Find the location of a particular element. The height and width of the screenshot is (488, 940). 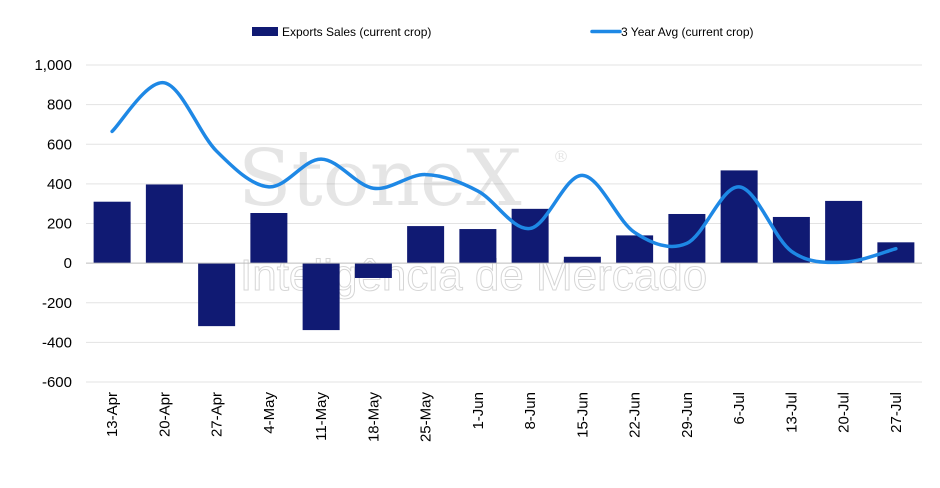

bar-11-May is located at coordinates (321, 297).